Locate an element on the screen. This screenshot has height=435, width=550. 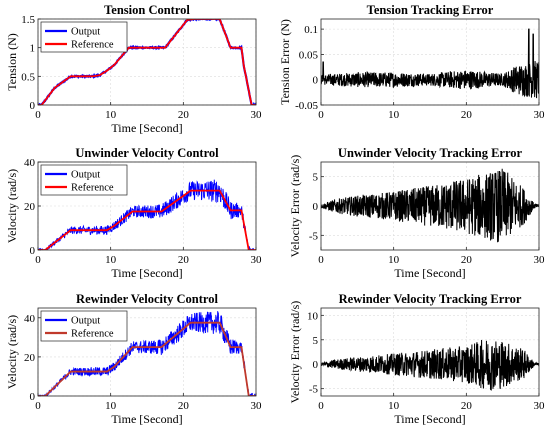
y-tick-label: 1.5 is located at coordinates (28, 20).